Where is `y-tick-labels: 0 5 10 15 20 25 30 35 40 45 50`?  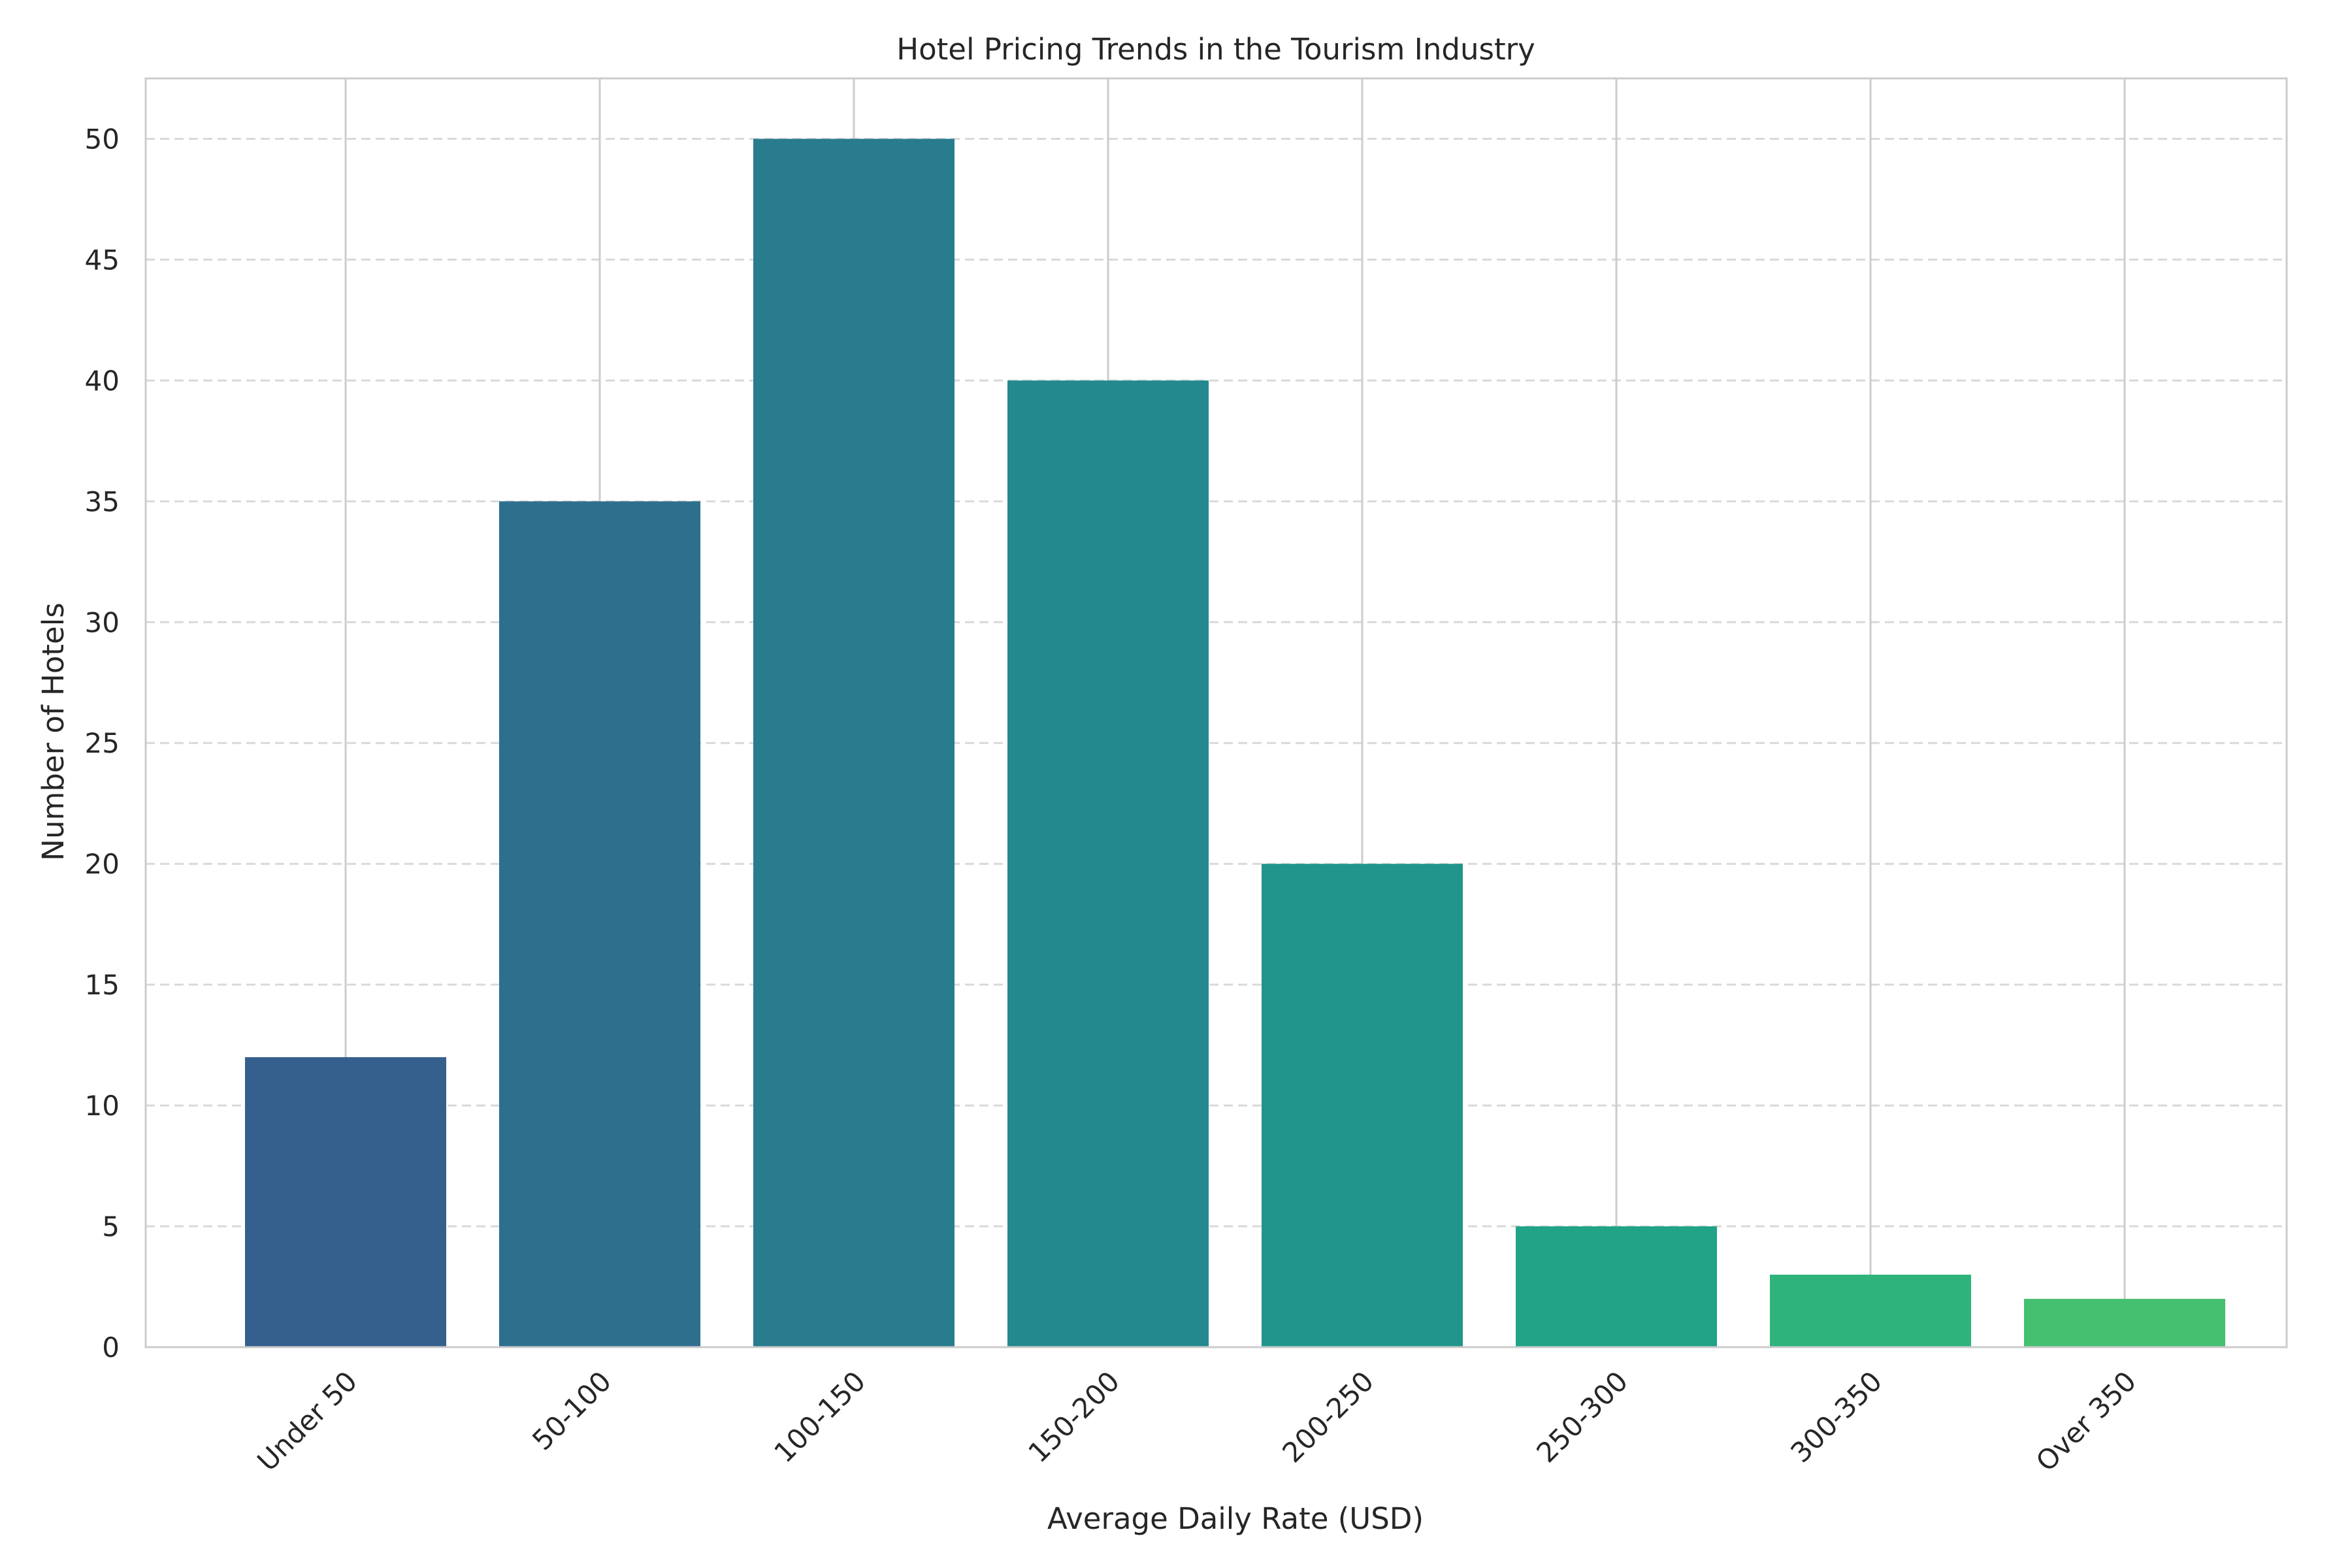
y-tick-labels: 0 5 10 15 20 25 30 35 40 45 50 is located at coordinates (102, 743).